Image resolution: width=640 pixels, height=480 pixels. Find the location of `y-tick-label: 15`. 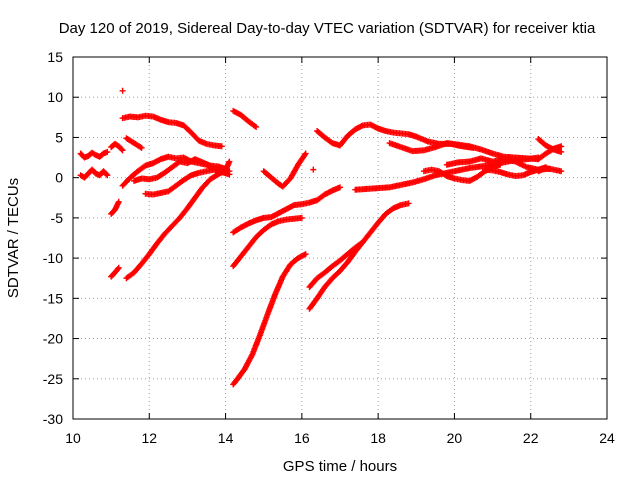

y-tick-label: 15 is located at coordinates (55, 57).